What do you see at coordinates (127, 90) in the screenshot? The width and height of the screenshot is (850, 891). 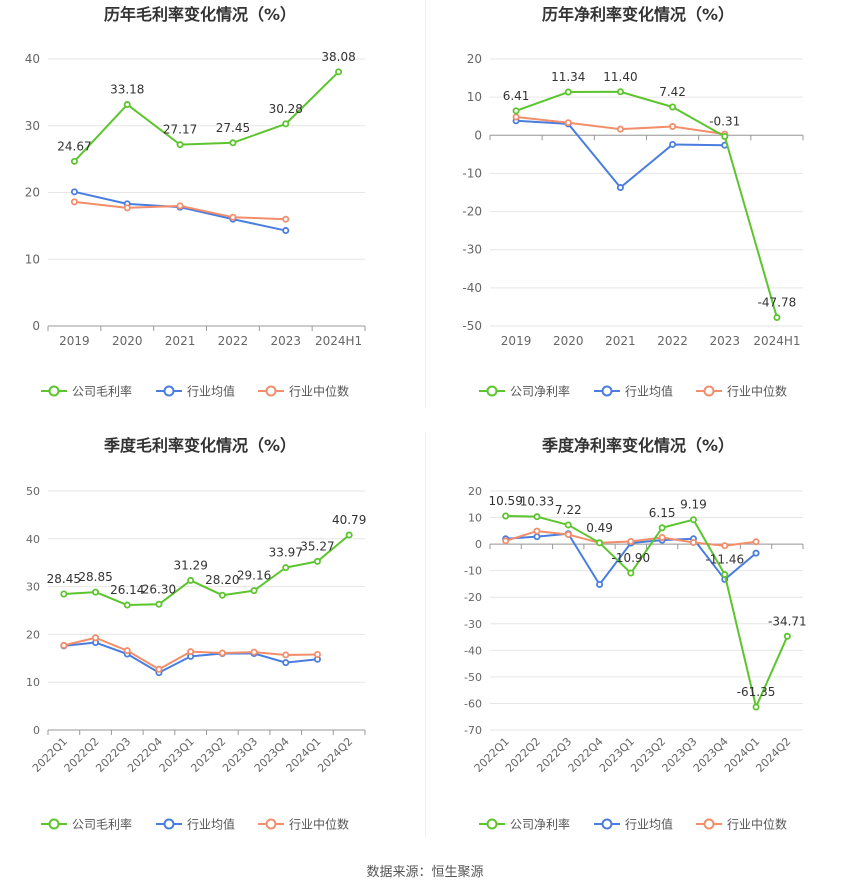 I see `data-label: 33.18` at bounding box center [127, 90].